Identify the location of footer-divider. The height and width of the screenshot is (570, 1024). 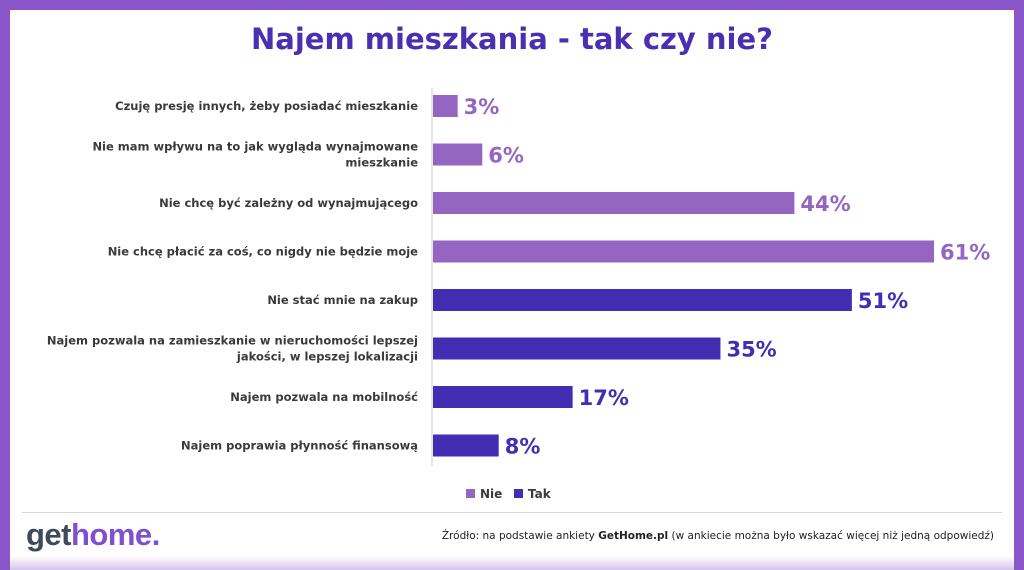
(512, 512).